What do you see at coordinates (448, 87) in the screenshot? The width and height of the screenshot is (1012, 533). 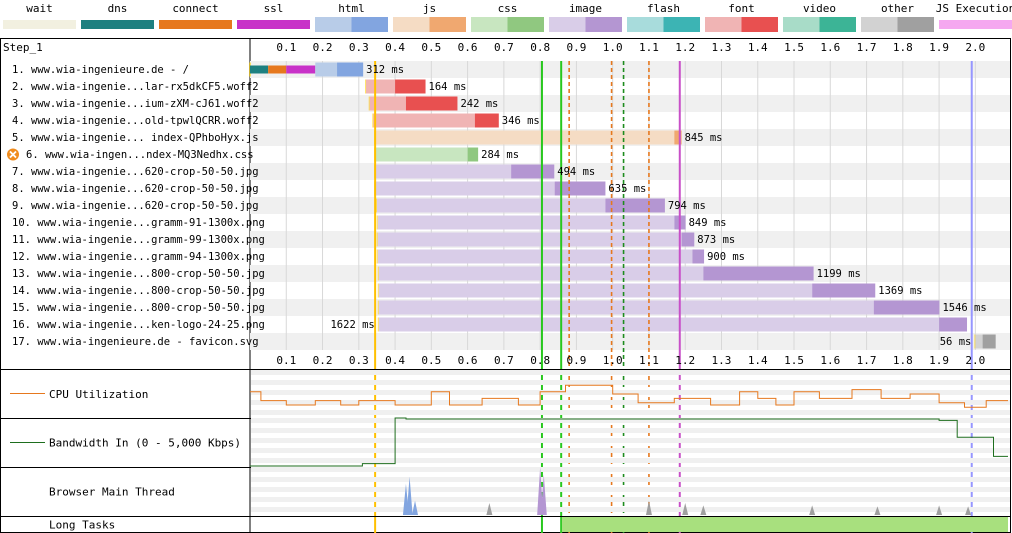 I see `duration-label: 164 ms` at bounding box center [448, 87].